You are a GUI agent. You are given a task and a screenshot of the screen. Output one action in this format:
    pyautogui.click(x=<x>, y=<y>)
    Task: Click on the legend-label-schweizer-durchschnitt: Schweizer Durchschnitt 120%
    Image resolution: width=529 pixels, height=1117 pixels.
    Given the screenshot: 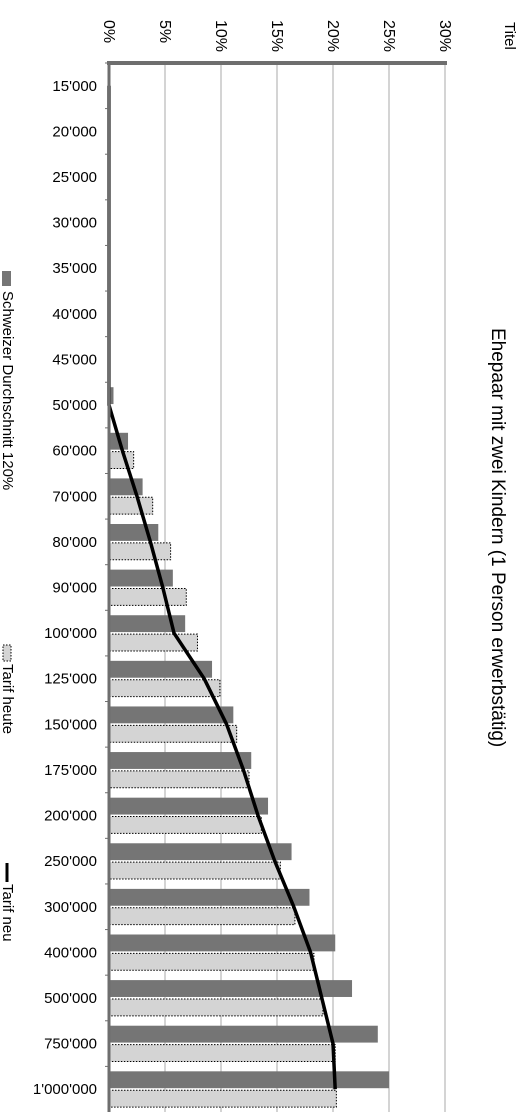 What is the action you would take?
    pyautogui.click(x=8, y=390)
    